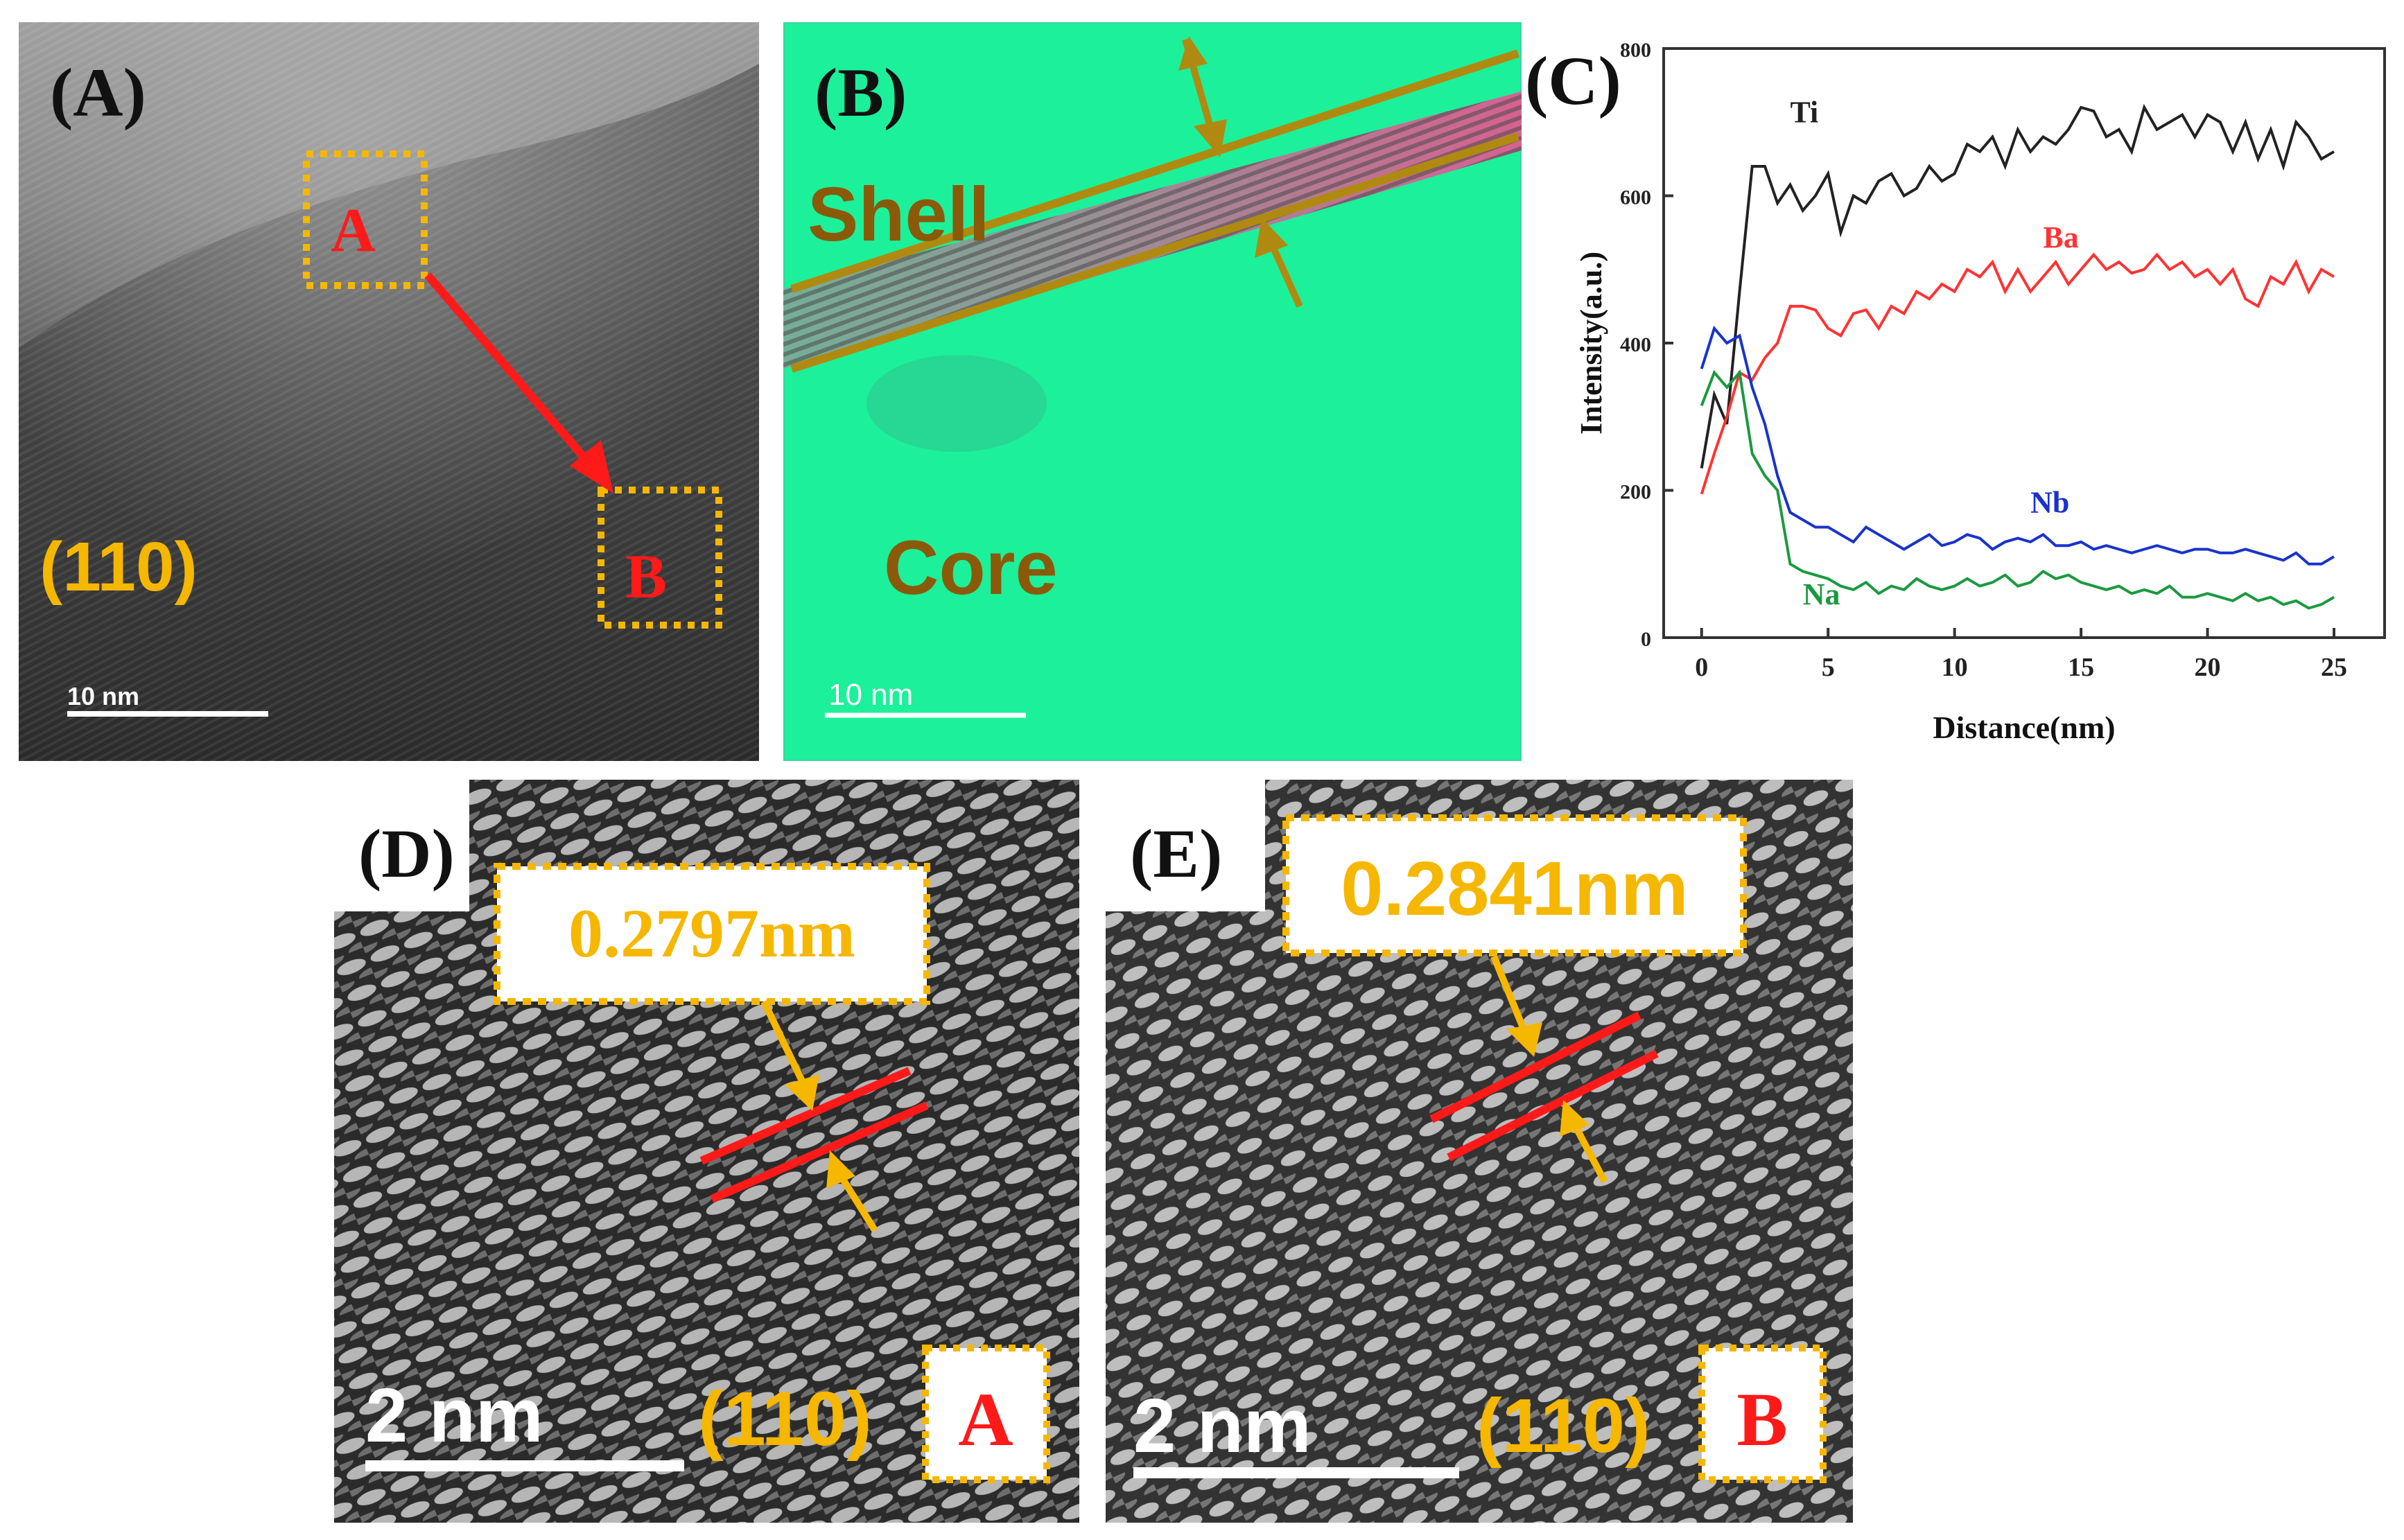 The image size is (2404, 1540). Describe the element at coordinates (1701, 667) in the screenshot. I see `x-tick-label-0: 0` at that location.